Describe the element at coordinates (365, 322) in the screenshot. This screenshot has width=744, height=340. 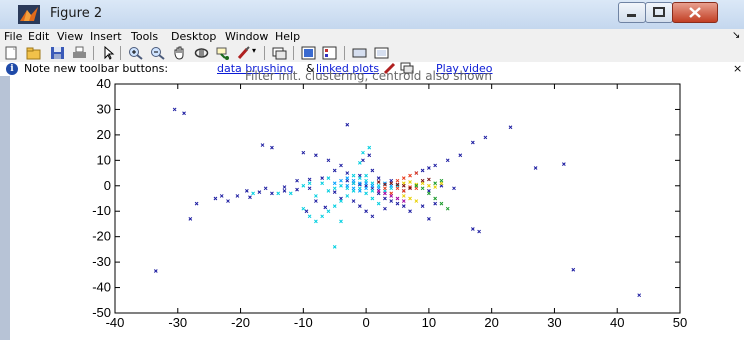
I see `x-tick-label: 0` at that location.